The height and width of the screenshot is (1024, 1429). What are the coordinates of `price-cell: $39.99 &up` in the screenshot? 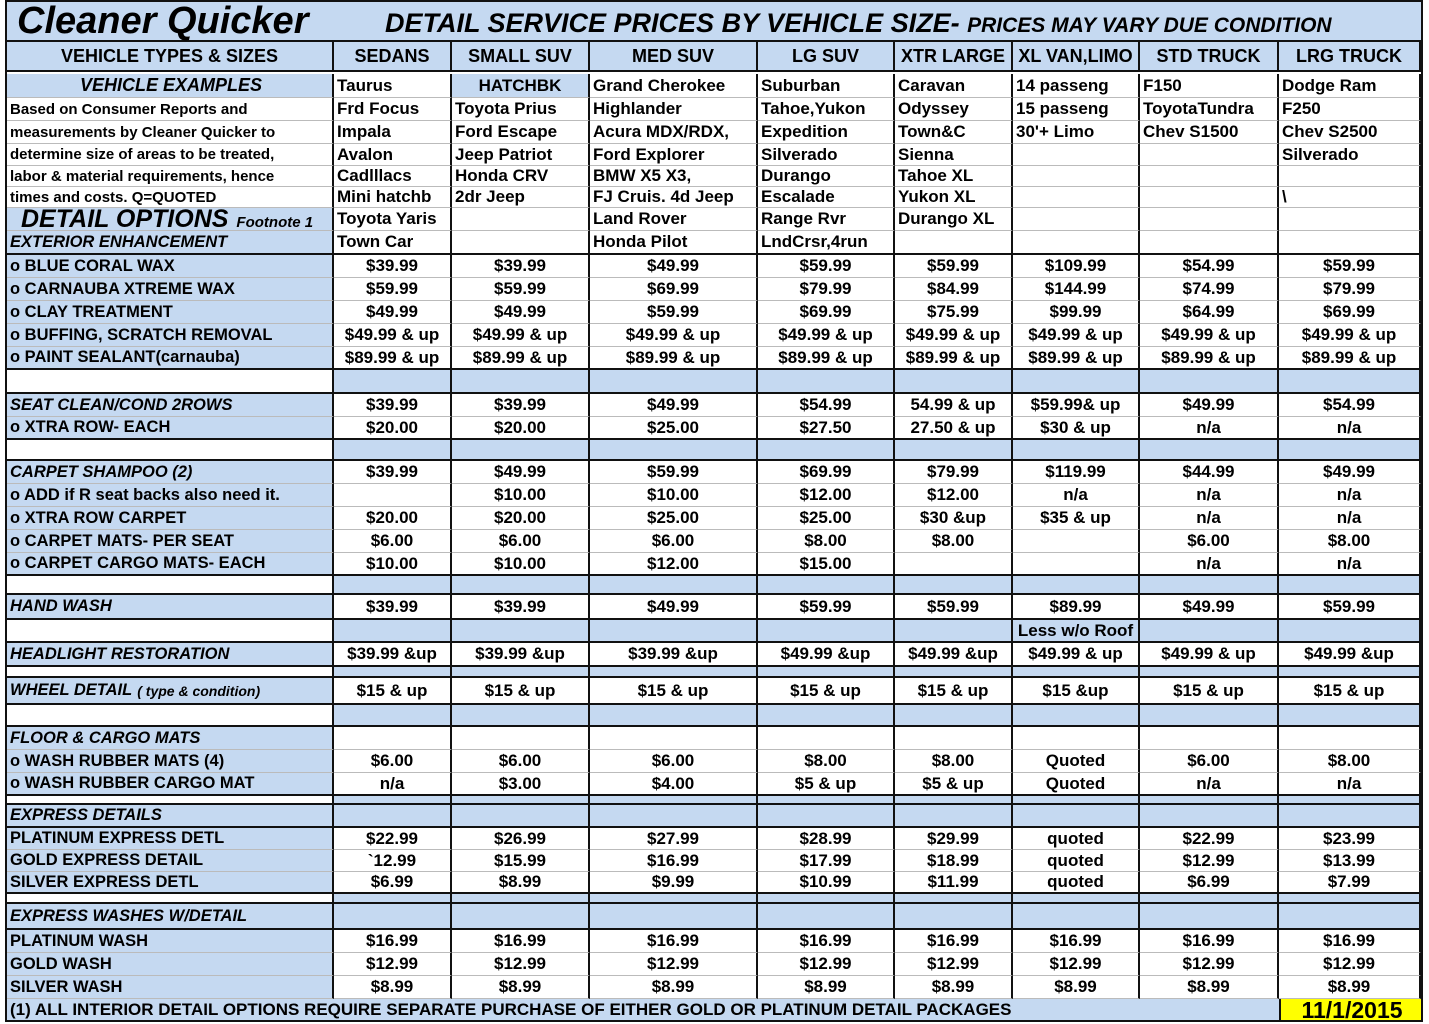 It's located at (674, 655).